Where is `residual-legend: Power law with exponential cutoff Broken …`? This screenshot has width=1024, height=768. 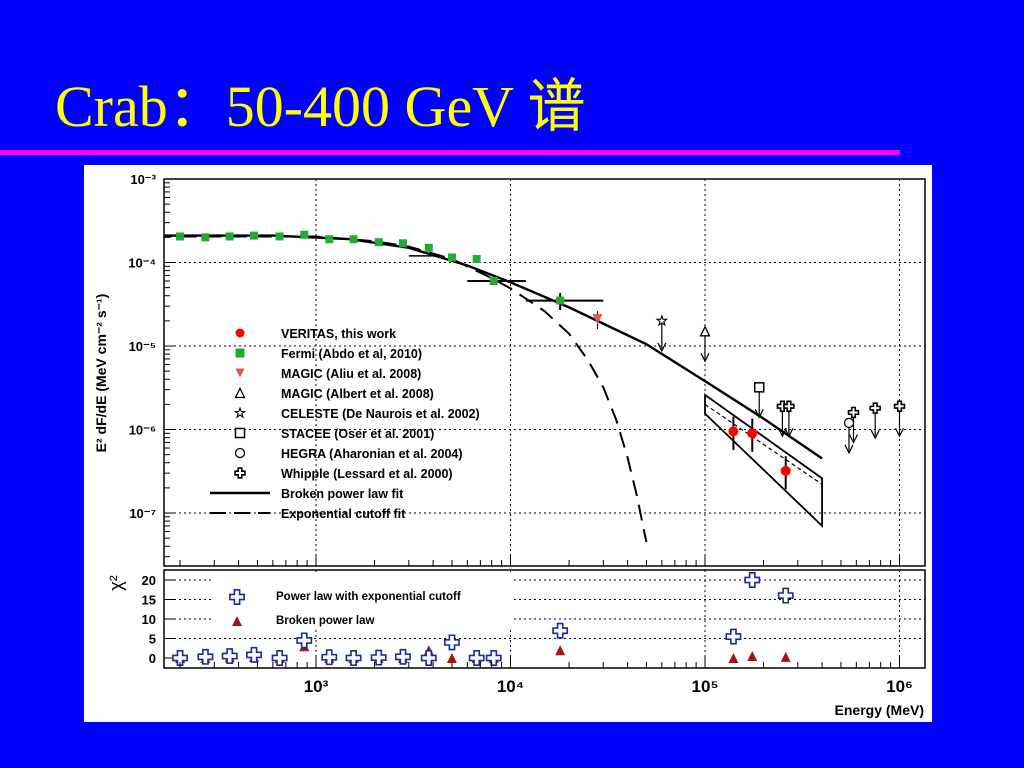
residual-legend: Power law with exponential cutoff Broken … is located at coordinates (345, 608).